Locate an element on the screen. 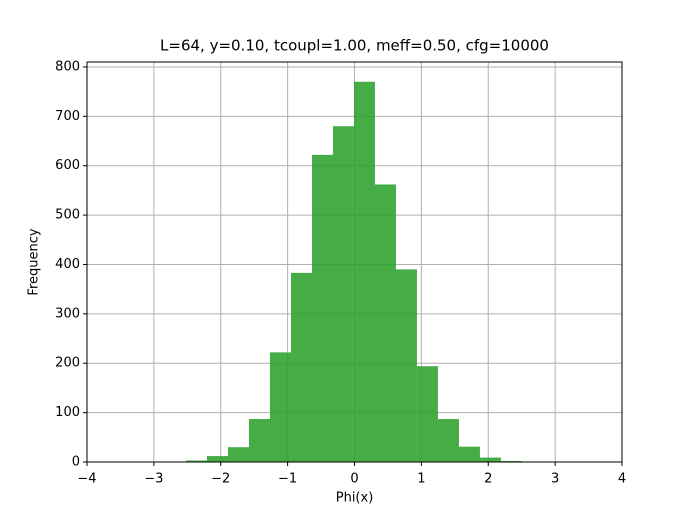  x-tick-label: −1 is located at coordinates (287, 479).